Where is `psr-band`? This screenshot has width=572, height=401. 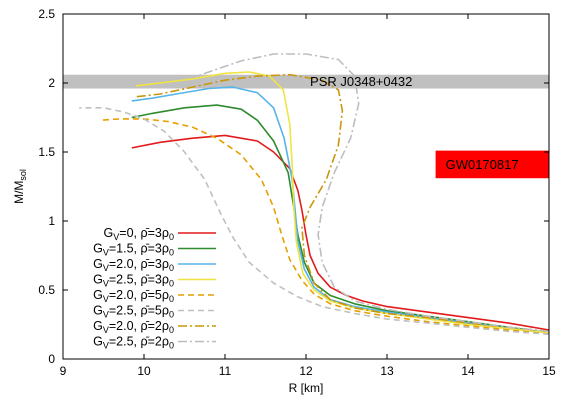 psr-band is located at coordinates (306, 81).